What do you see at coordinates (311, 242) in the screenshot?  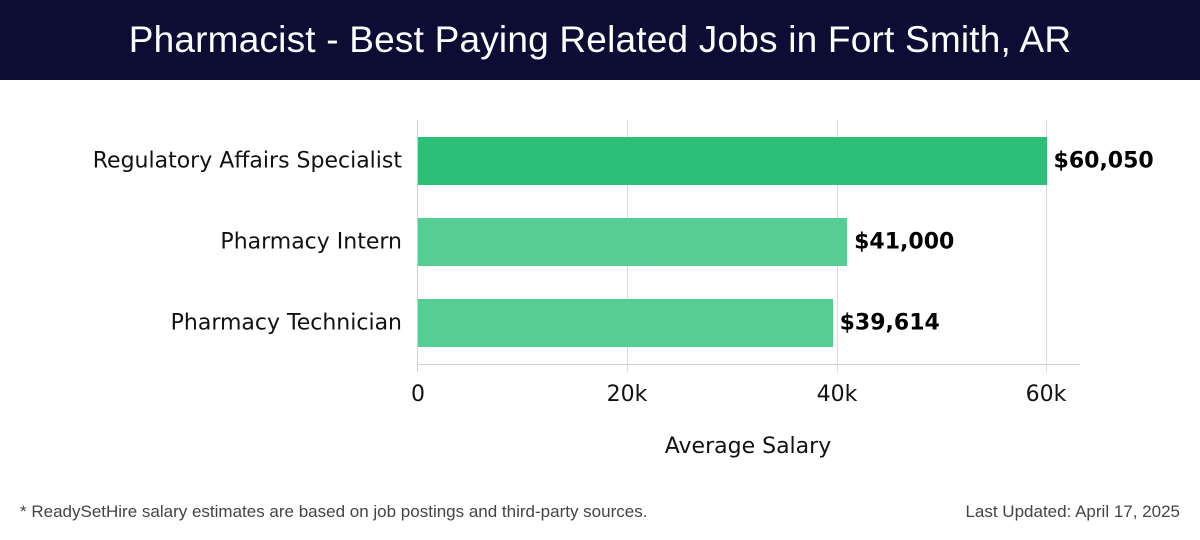 I see `category-label: Pharmacy Intern` at bounding box center [311, 242].